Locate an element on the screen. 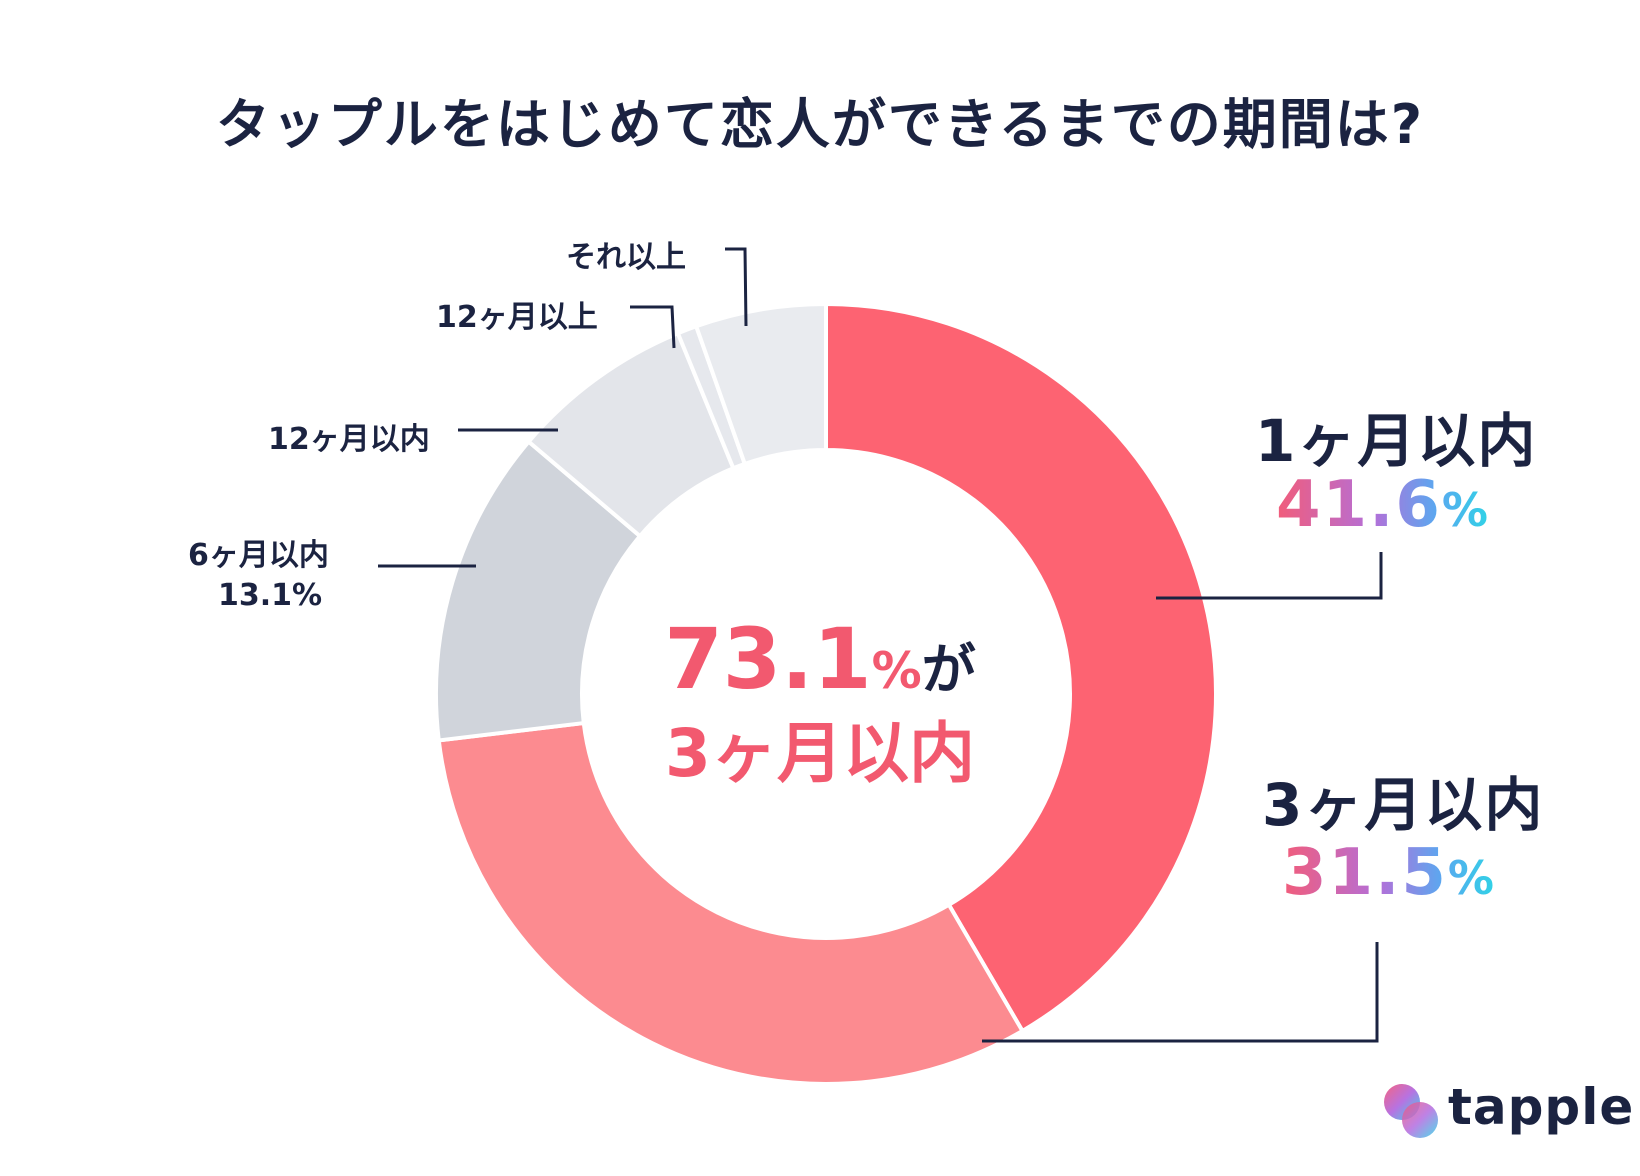 The image size is (1640, 1176). center-value: 73.1%が is located at coordinates (820, 659).